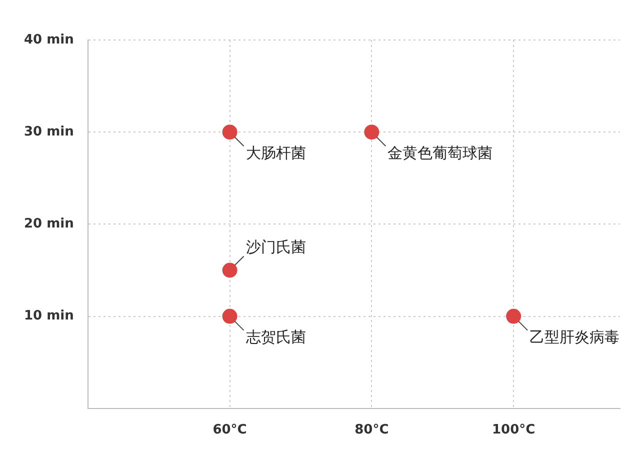 This screenshot has height=472, width=640. I want to click on annotation: 志贺氏菌, so click(276, 337).